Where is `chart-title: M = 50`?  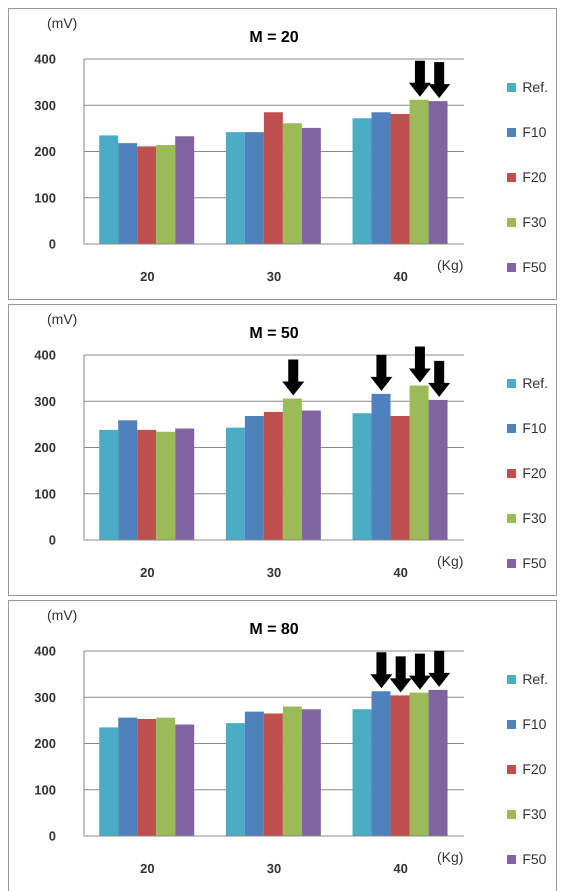 chart-title: M = 50 is located at coordinates (274, 334).